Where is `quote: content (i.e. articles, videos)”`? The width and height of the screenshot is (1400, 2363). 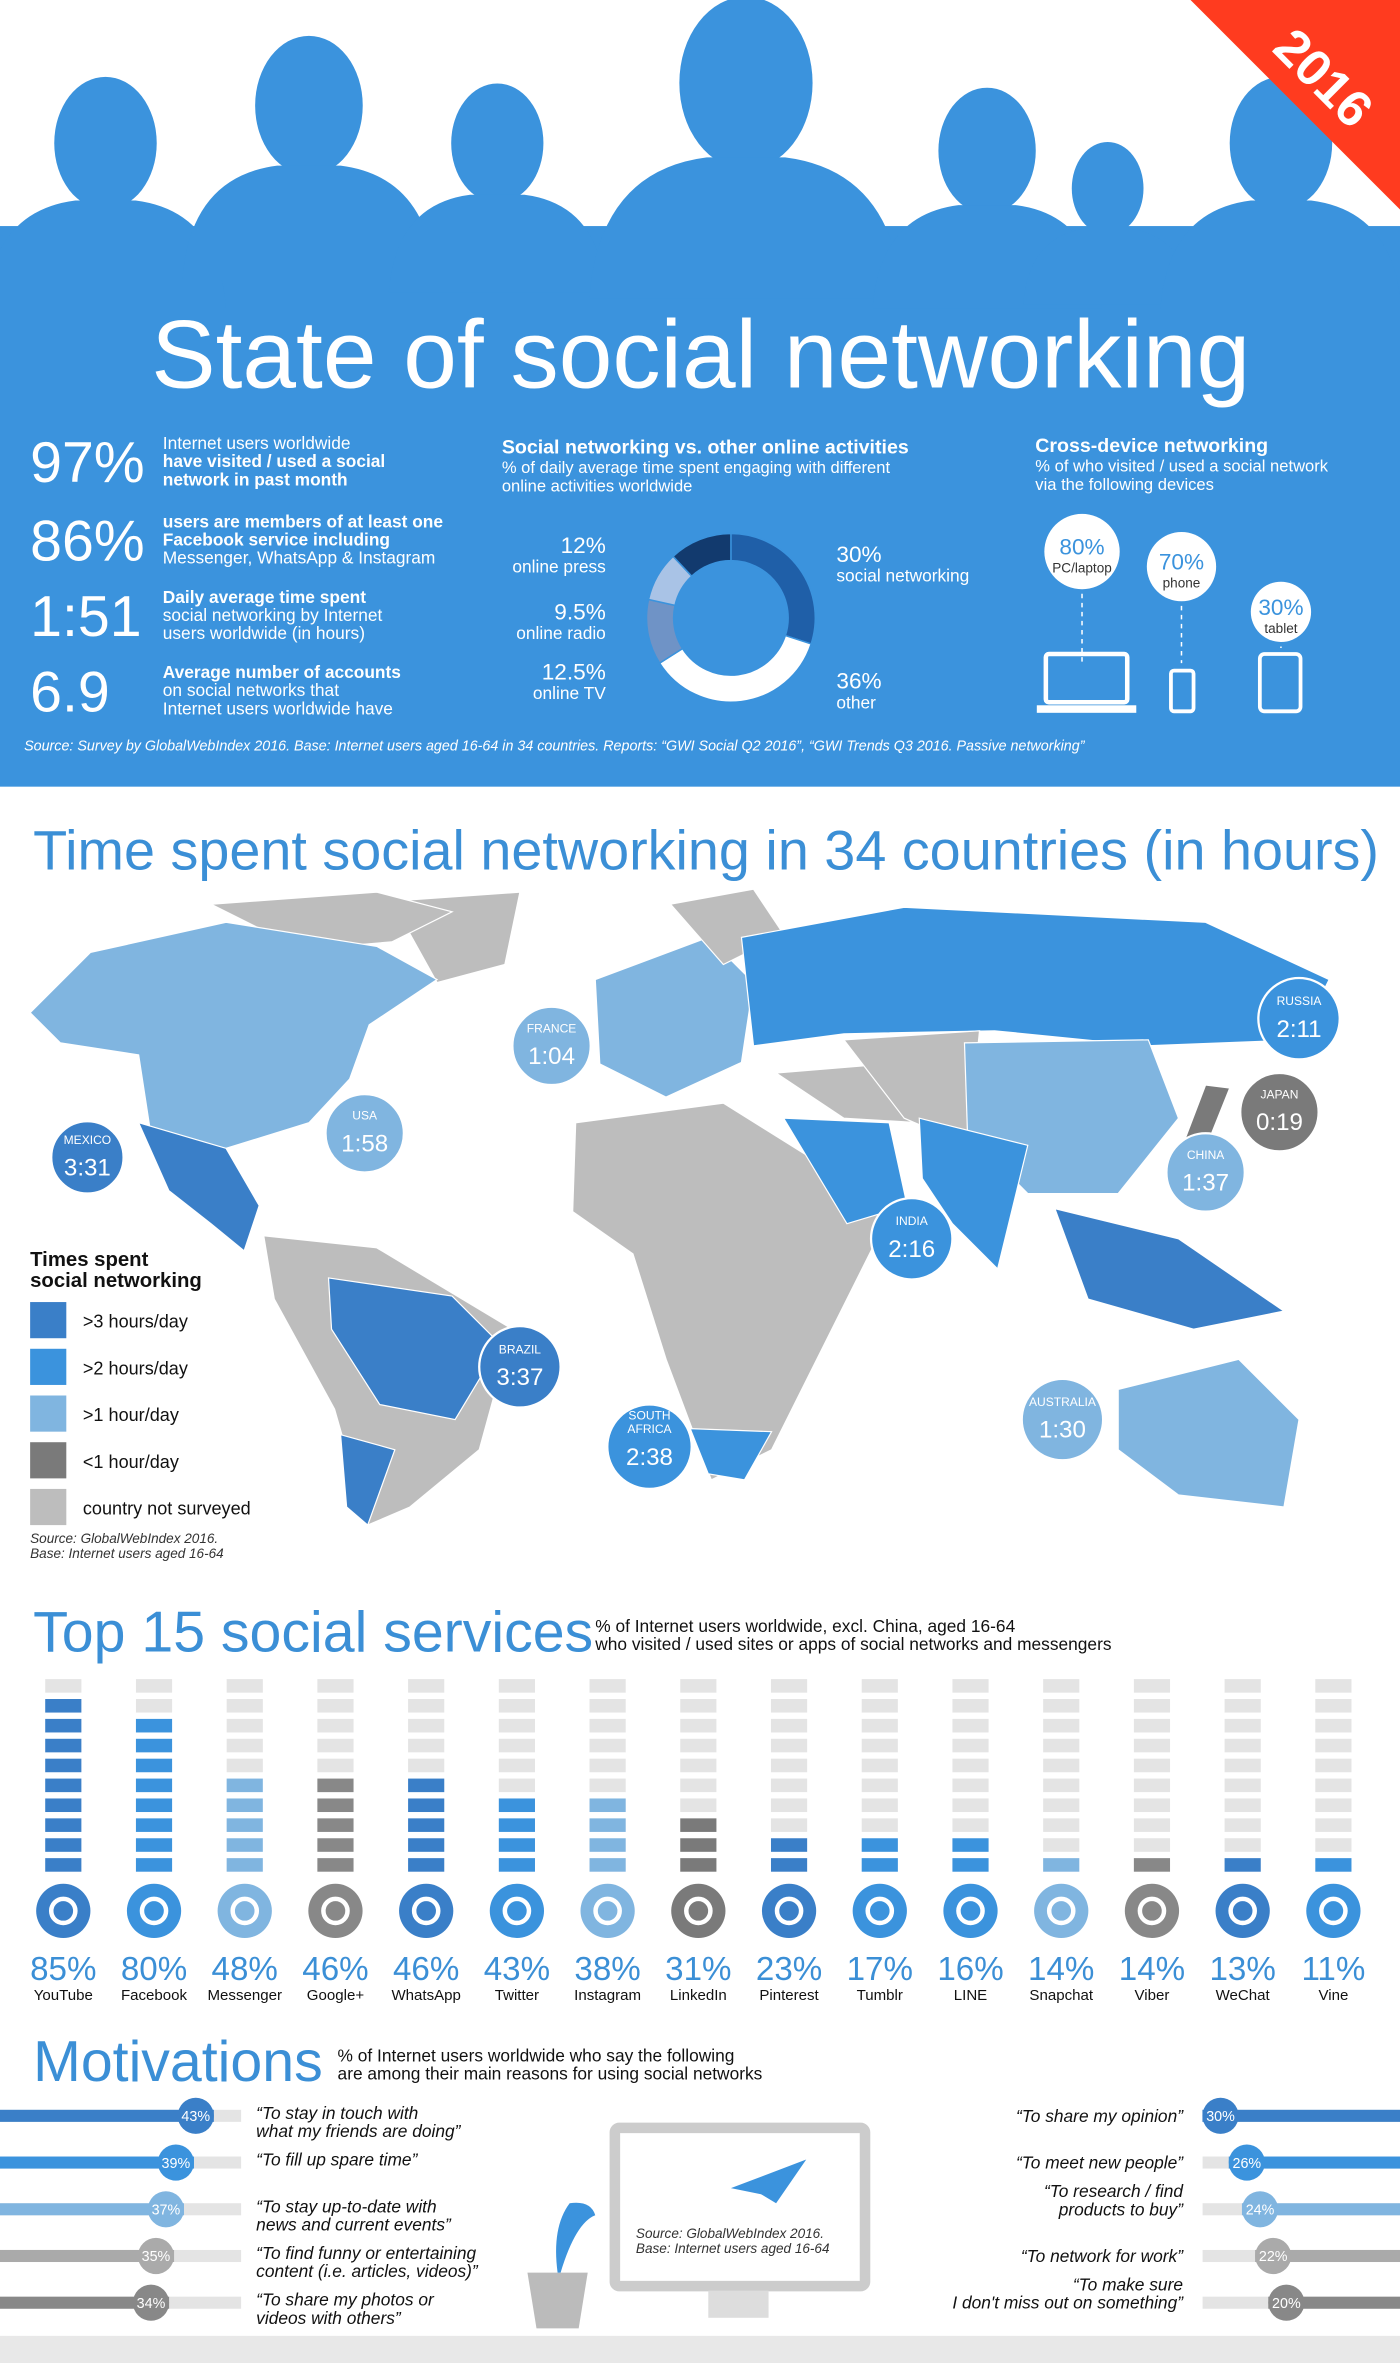 quote: content (i.e. articles, videos)” is located at coordinates (367, 2271).